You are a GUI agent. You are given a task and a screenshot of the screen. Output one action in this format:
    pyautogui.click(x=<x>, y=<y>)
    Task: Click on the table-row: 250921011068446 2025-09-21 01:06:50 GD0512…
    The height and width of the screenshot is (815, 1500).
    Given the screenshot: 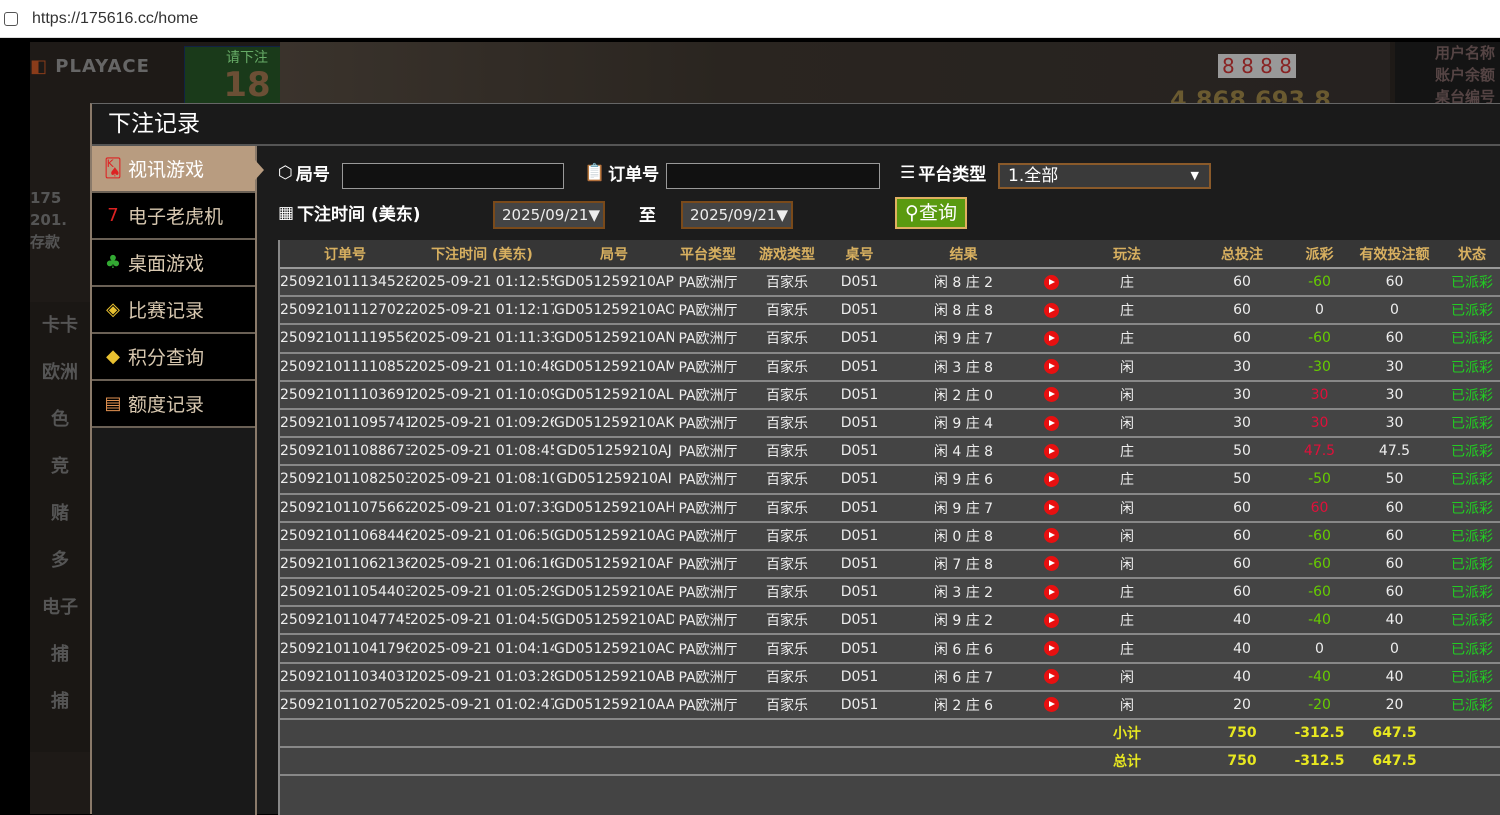 What is the action you would take?
    pyautogui.click(x=890, y=536)
    